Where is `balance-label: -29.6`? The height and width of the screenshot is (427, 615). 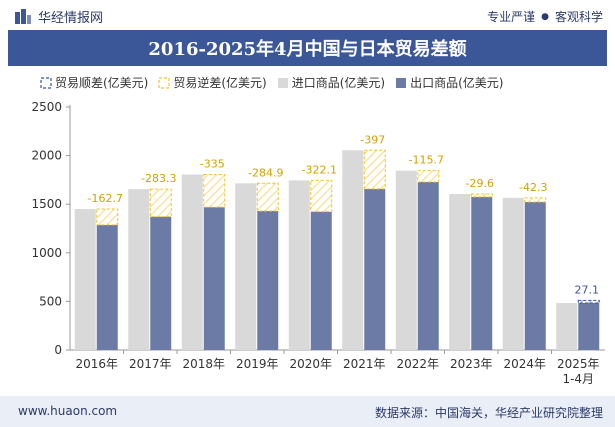
balance-label: -29.6 is located at coordinates (480, 183).